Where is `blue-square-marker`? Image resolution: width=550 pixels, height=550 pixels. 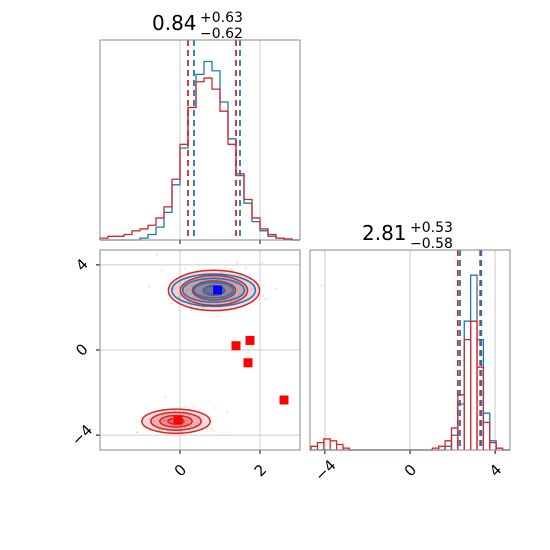 blue-square-marker is located at coordinates (218, 290).